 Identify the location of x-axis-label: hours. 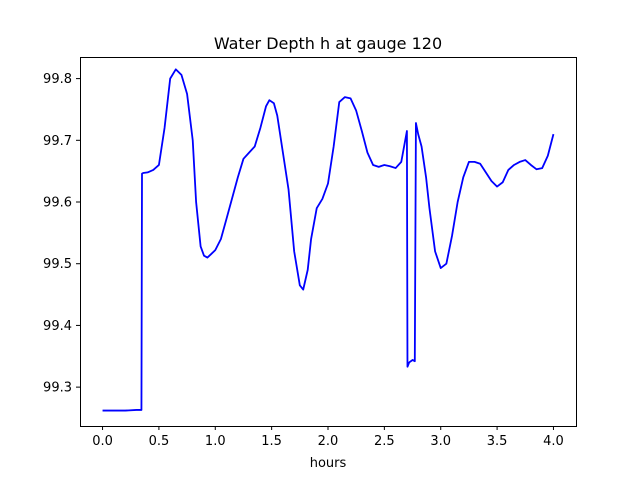
(328, 463).